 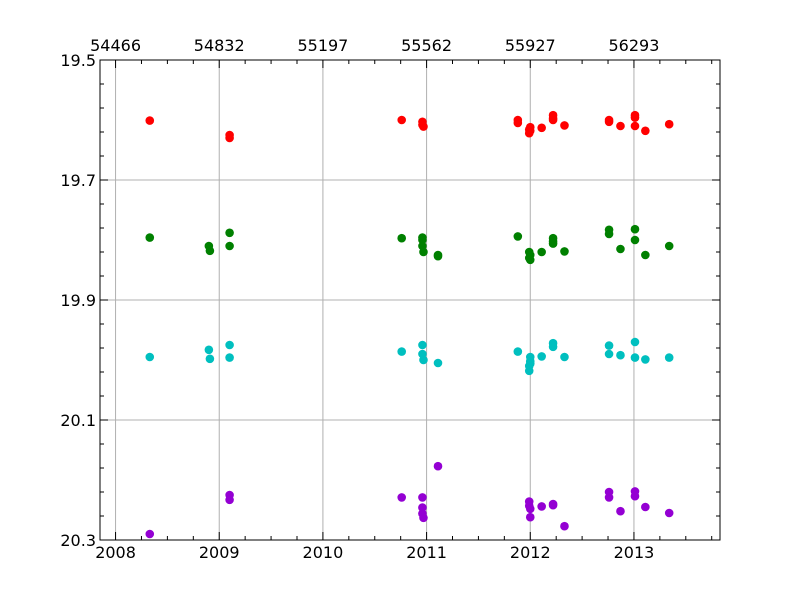 I want to click on top-tick-label: 54466, so click(x=115, y=45).